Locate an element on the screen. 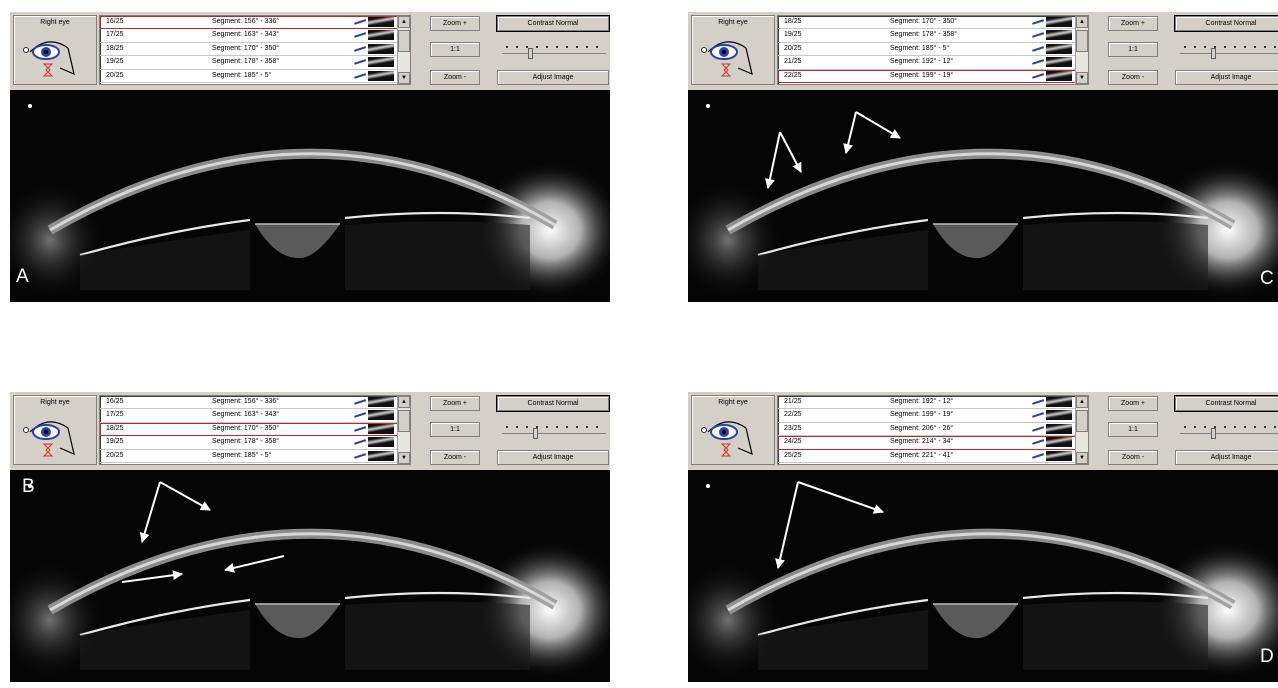 This screenshot has width=1278, height=688. segment-angle: Segment: 192° - 12° is located at coordinates (922, 62).